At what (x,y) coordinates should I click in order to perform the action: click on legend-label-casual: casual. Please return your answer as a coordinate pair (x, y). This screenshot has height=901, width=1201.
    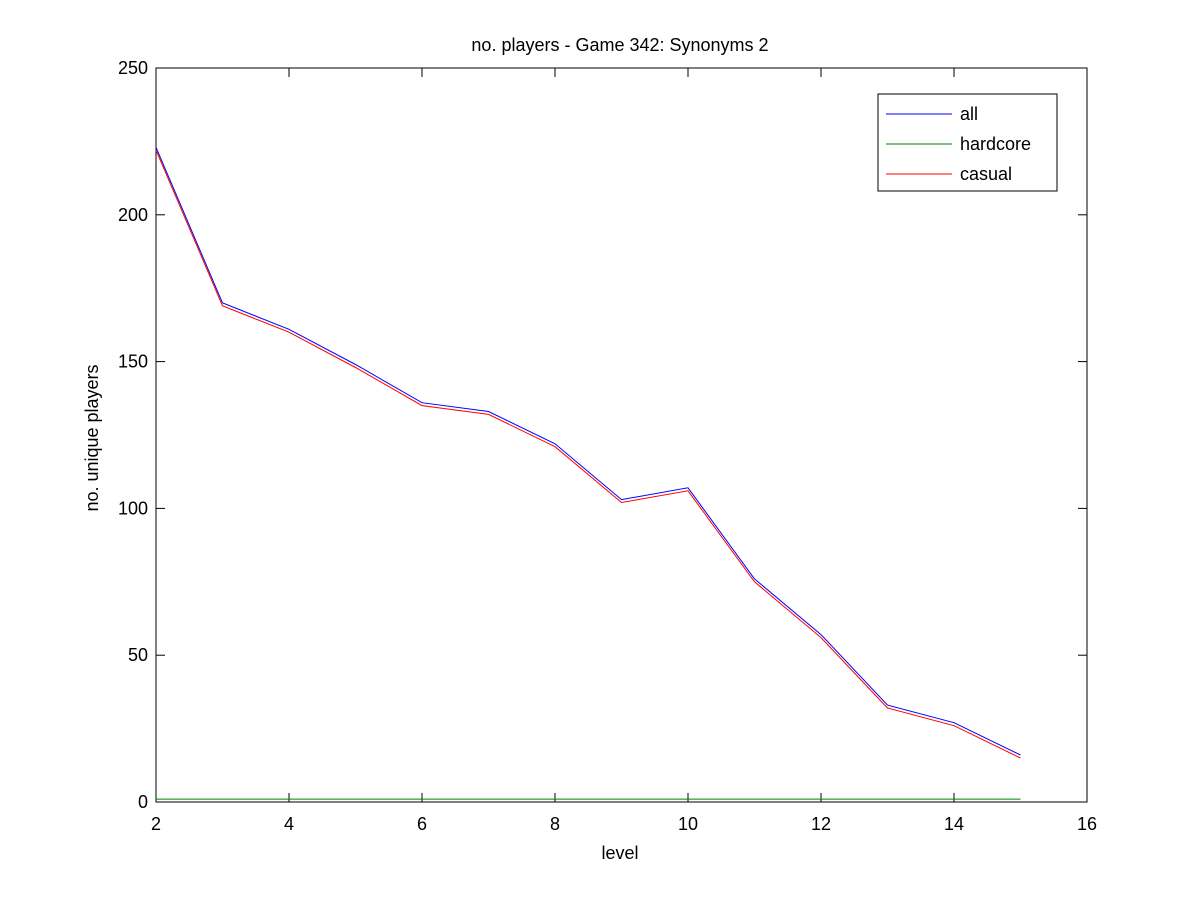
    Looking at the image, I should click on (986, 174).